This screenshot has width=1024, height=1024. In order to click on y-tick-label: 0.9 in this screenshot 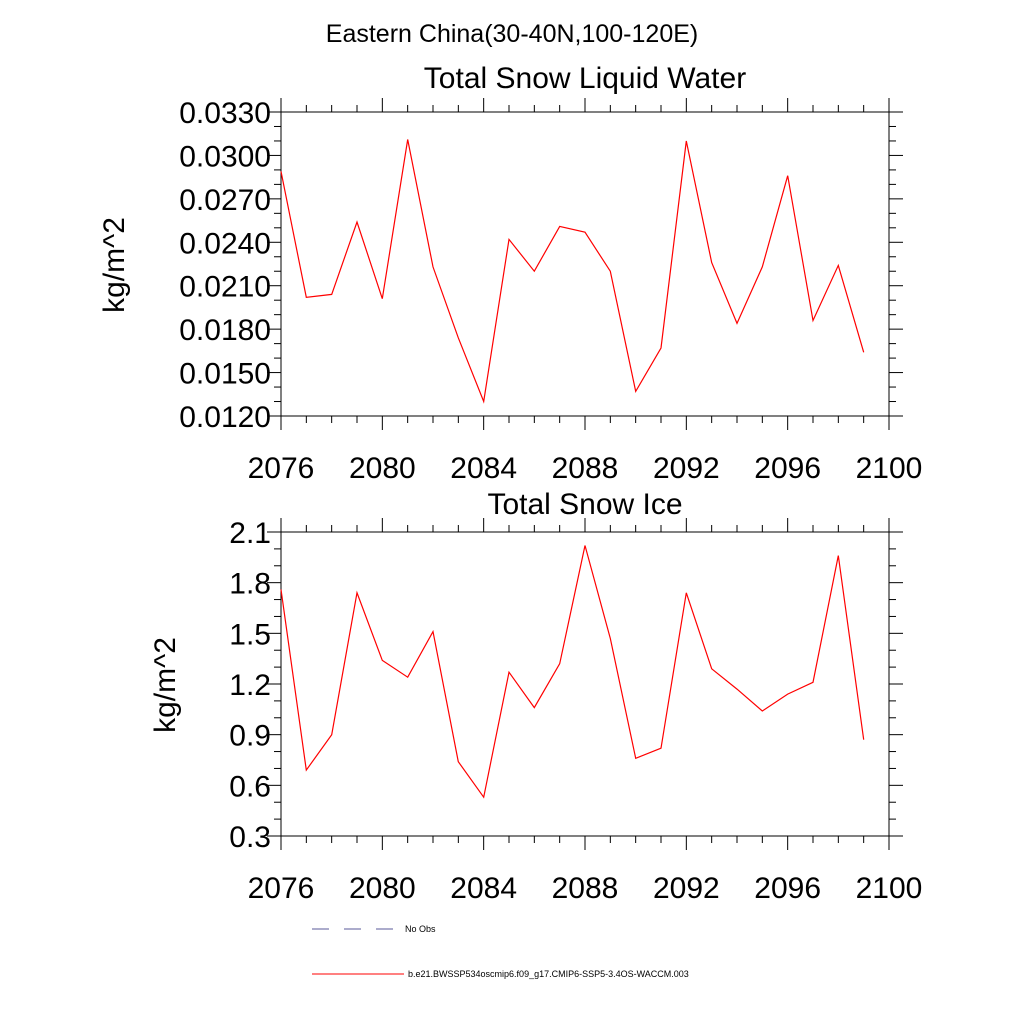, I will do `click(250, 736)`.